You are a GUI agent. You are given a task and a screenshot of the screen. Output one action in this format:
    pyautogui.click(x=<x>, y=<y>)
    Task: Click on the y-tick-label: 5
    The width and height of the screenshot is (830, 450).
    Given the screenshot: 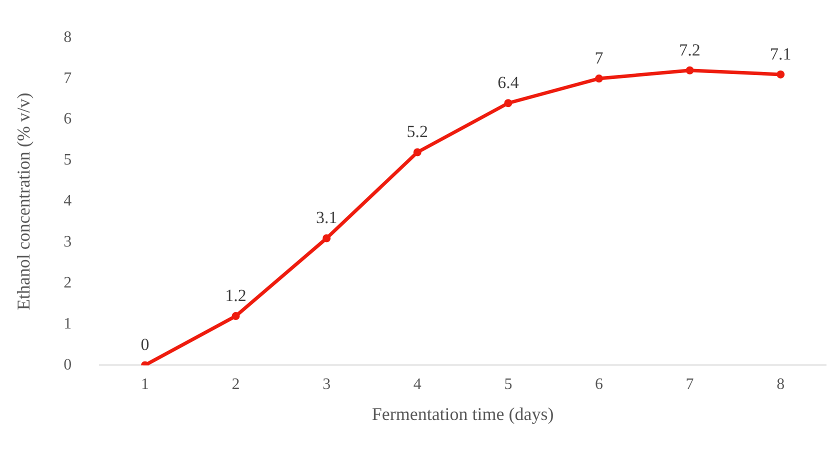 What is the action you would take?
    pyautogui.click(x=68, y=160)
    